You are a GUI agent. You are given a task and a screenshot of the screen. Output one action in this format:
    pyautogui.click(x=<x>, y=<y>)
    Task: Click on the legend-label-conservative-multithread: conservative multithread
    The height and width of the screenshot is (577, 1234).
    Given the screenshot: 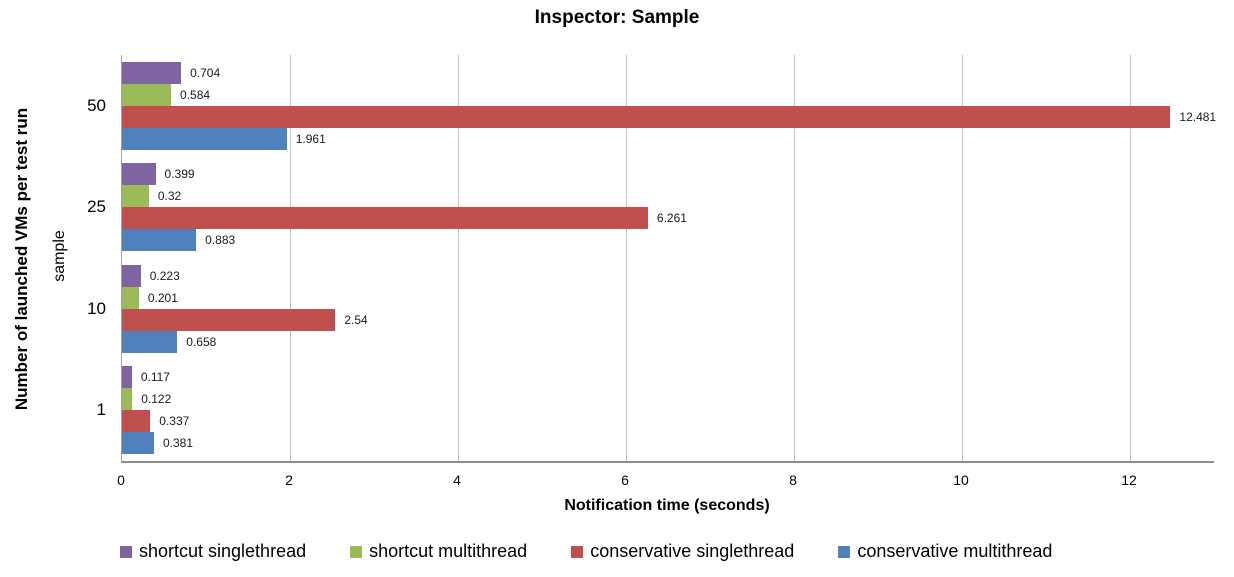 What is the action you would take?
    pyautogui.click(x=955, y=551)
    